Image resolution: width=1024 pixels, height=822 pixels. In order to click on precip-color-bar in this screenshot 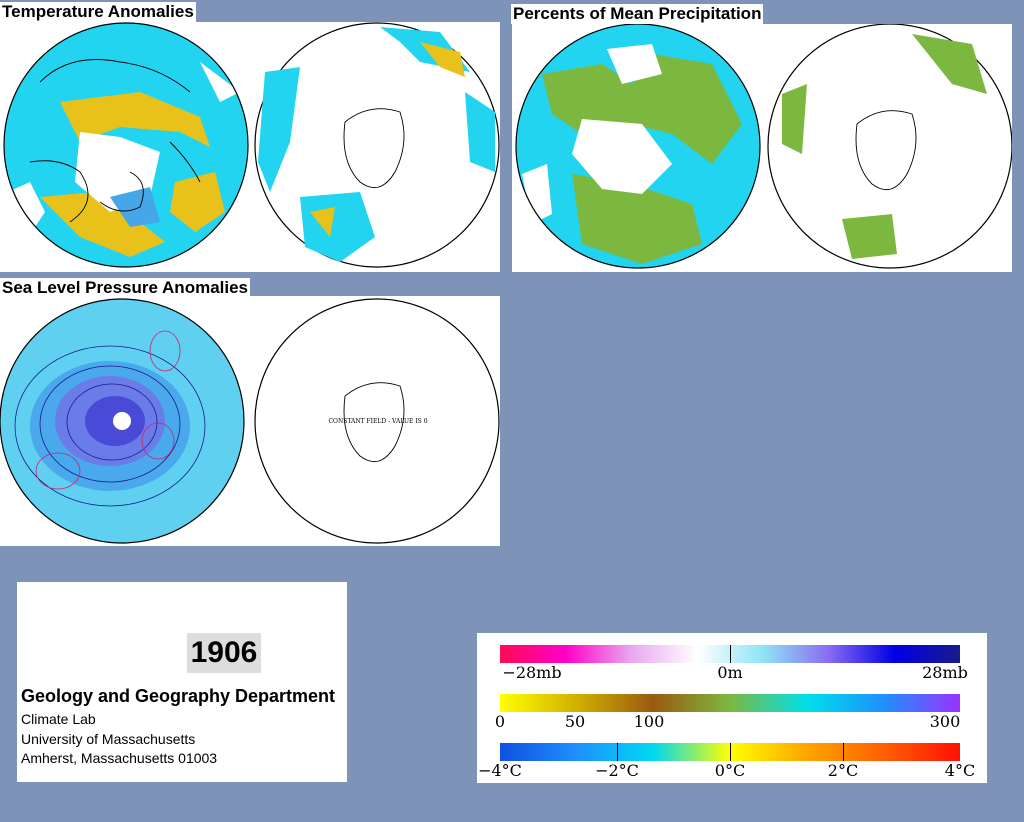, I will do `click(730, 703)`.